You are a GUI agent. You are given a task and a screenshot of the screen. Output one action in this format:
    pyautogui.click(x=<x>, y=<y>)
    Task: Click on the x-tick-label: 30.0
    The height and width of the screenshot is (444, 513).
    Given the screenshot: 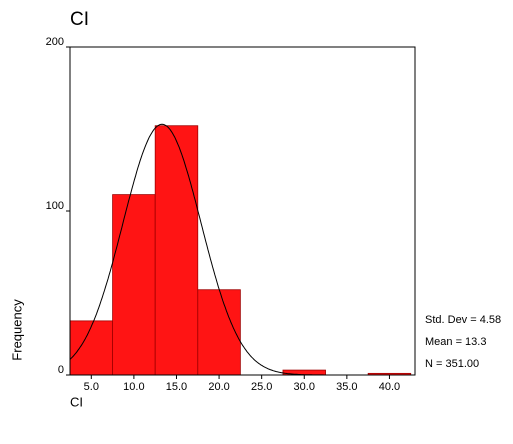 What is the action you would take?
    pyautogui.click(x=304, y=387)
    